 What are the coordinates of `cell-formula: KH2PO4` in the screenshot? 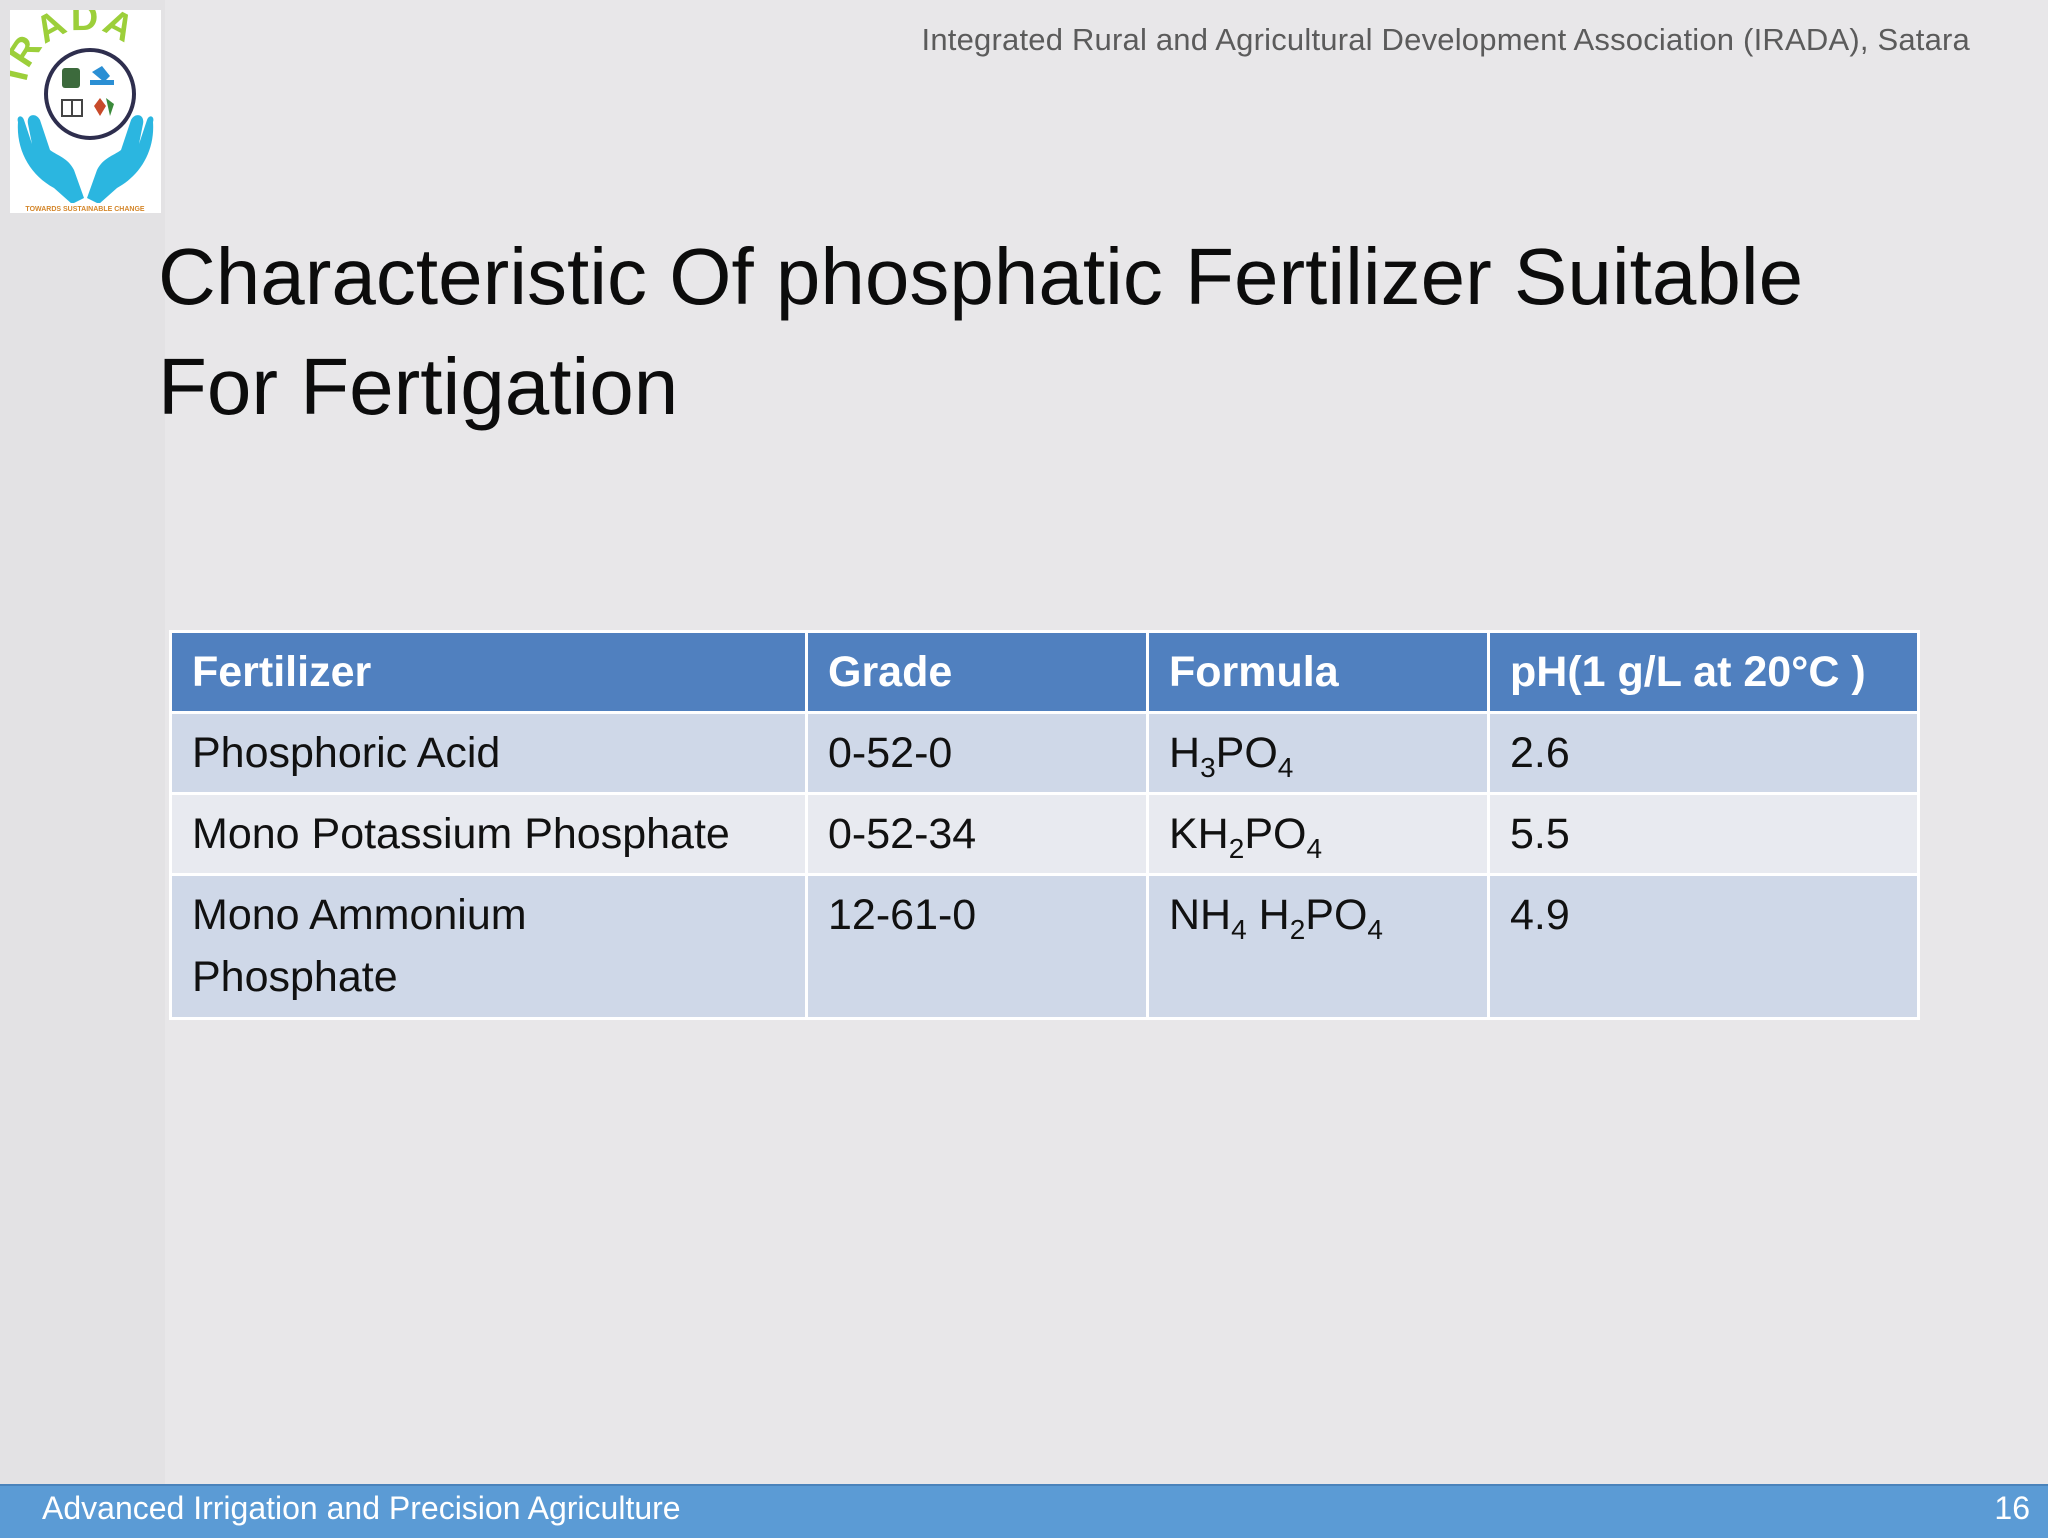 It's located at (1318, 834).